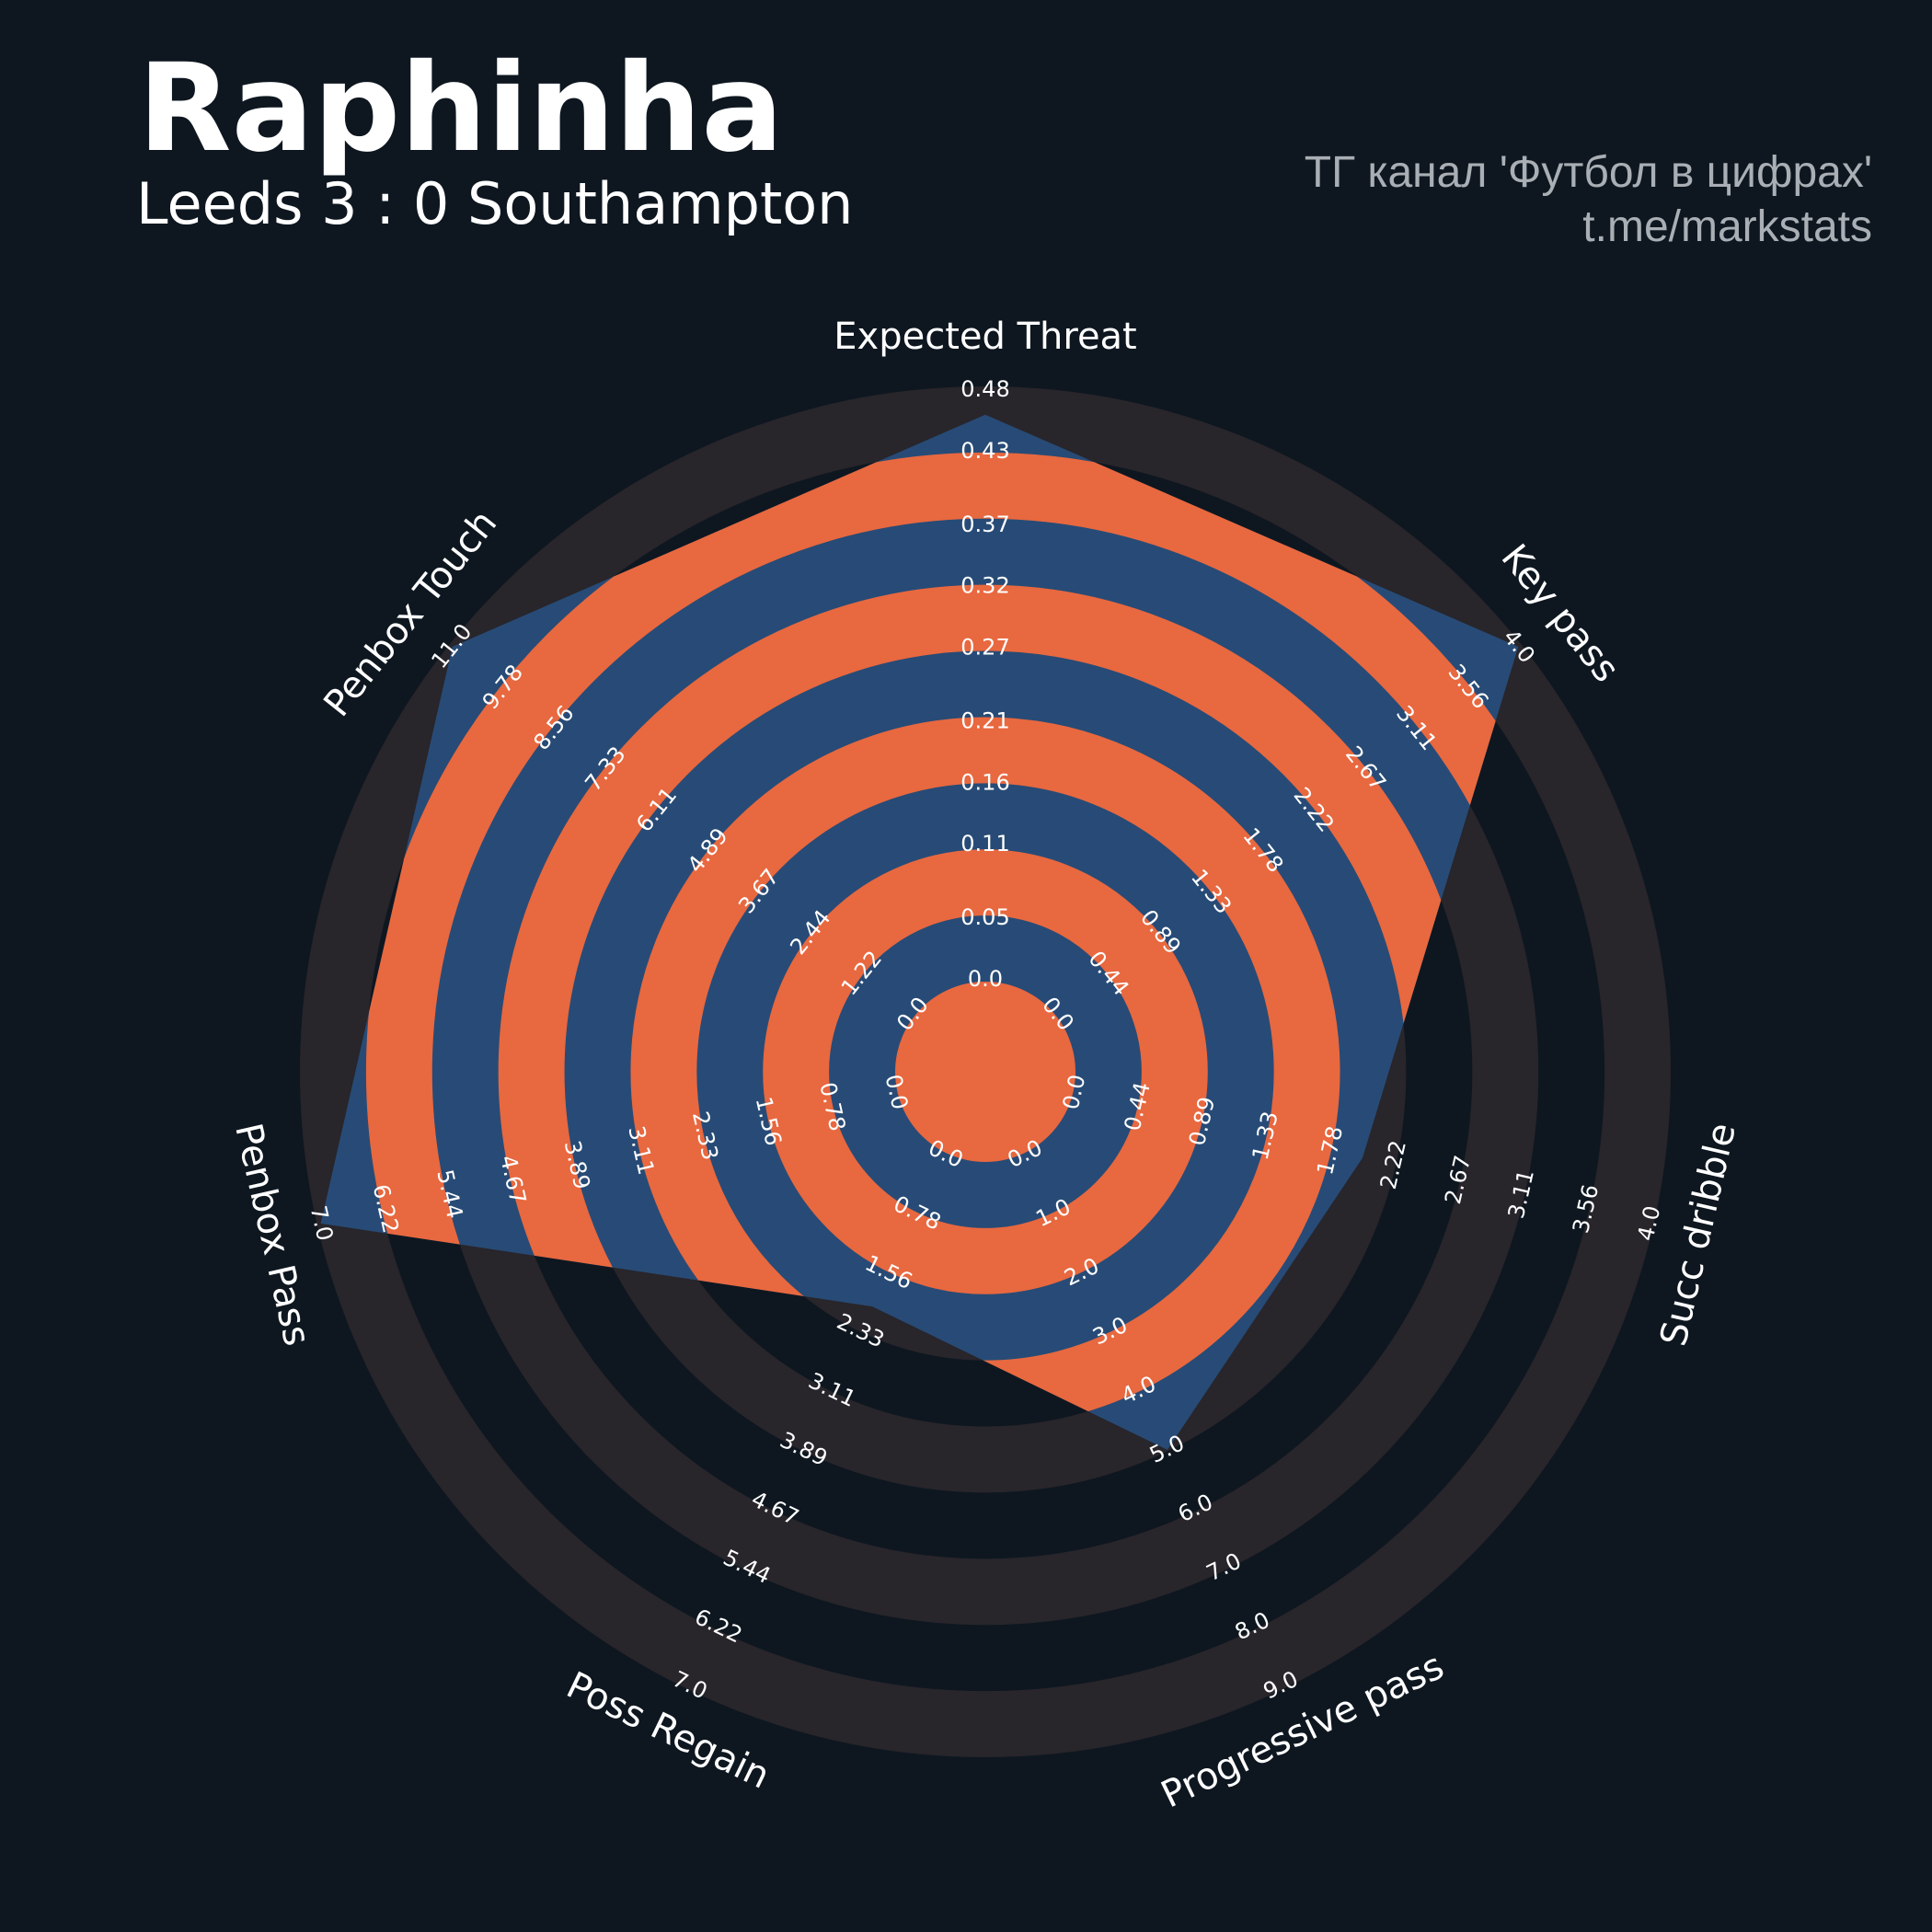 This screenshot has height=1932, width=1932. What do you see at coordinates (984, 844) in the screenshot?
I see `tick-label: 0.11` at bounding box center [984, 844].